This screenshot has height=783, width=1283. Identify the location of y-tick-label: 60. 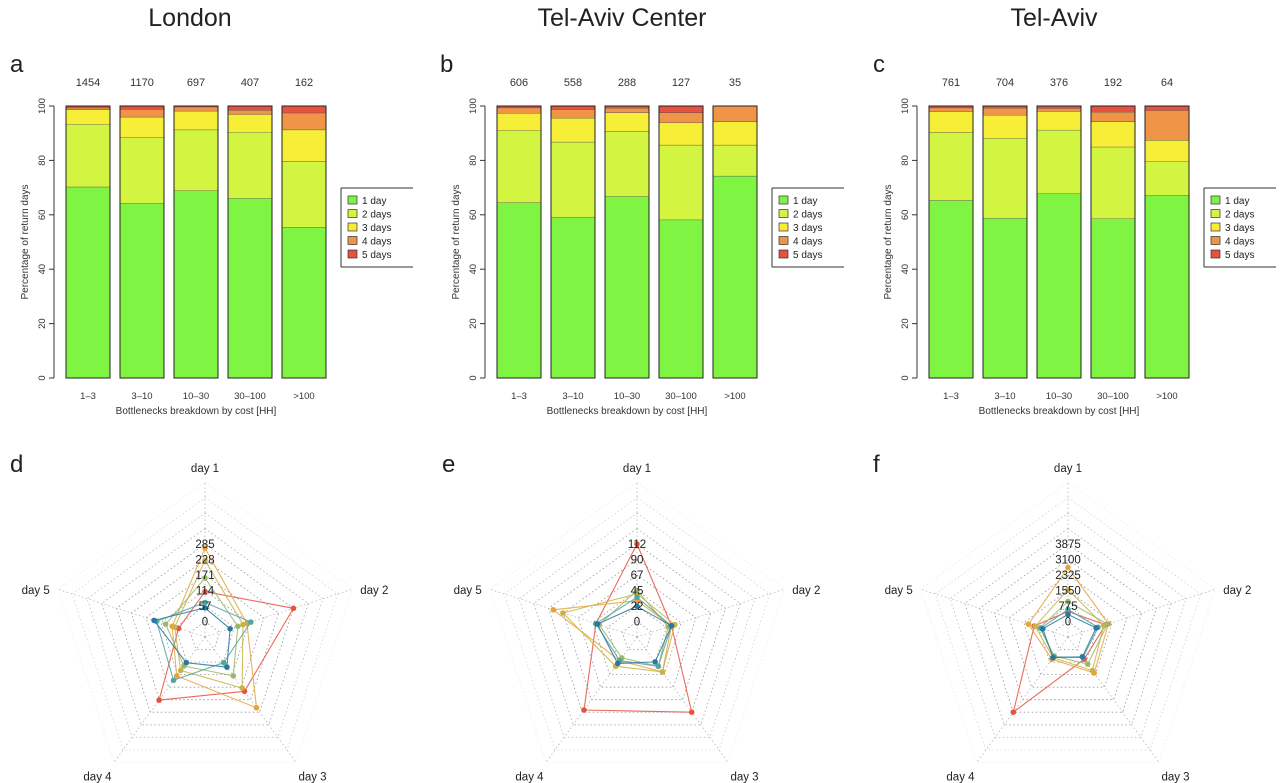
(905, 215).